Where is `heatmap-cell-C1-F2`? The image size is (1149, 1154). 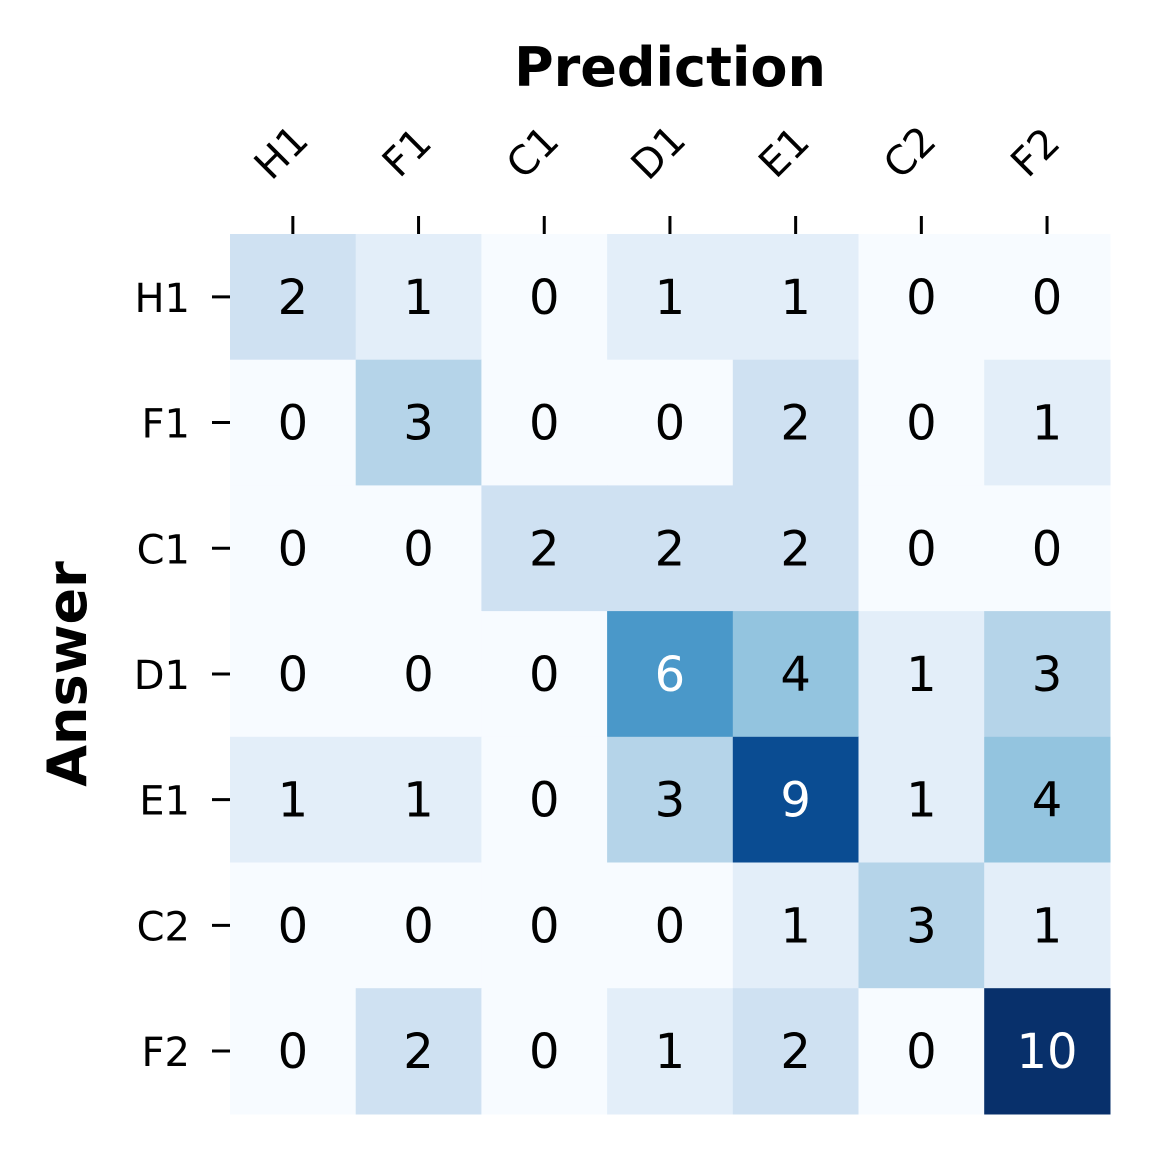
heatmap-cell-C1-F2 is located at coordinates (1047, 548).